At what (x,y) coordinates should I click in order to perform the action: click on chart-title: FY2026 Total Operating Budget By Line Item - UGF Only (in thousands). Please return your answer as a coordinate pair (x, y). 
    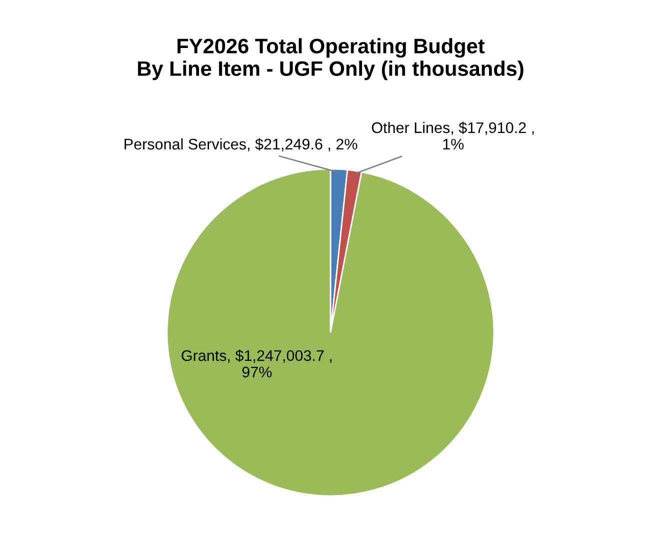
    Looking at the image, I should click on (331, 59).